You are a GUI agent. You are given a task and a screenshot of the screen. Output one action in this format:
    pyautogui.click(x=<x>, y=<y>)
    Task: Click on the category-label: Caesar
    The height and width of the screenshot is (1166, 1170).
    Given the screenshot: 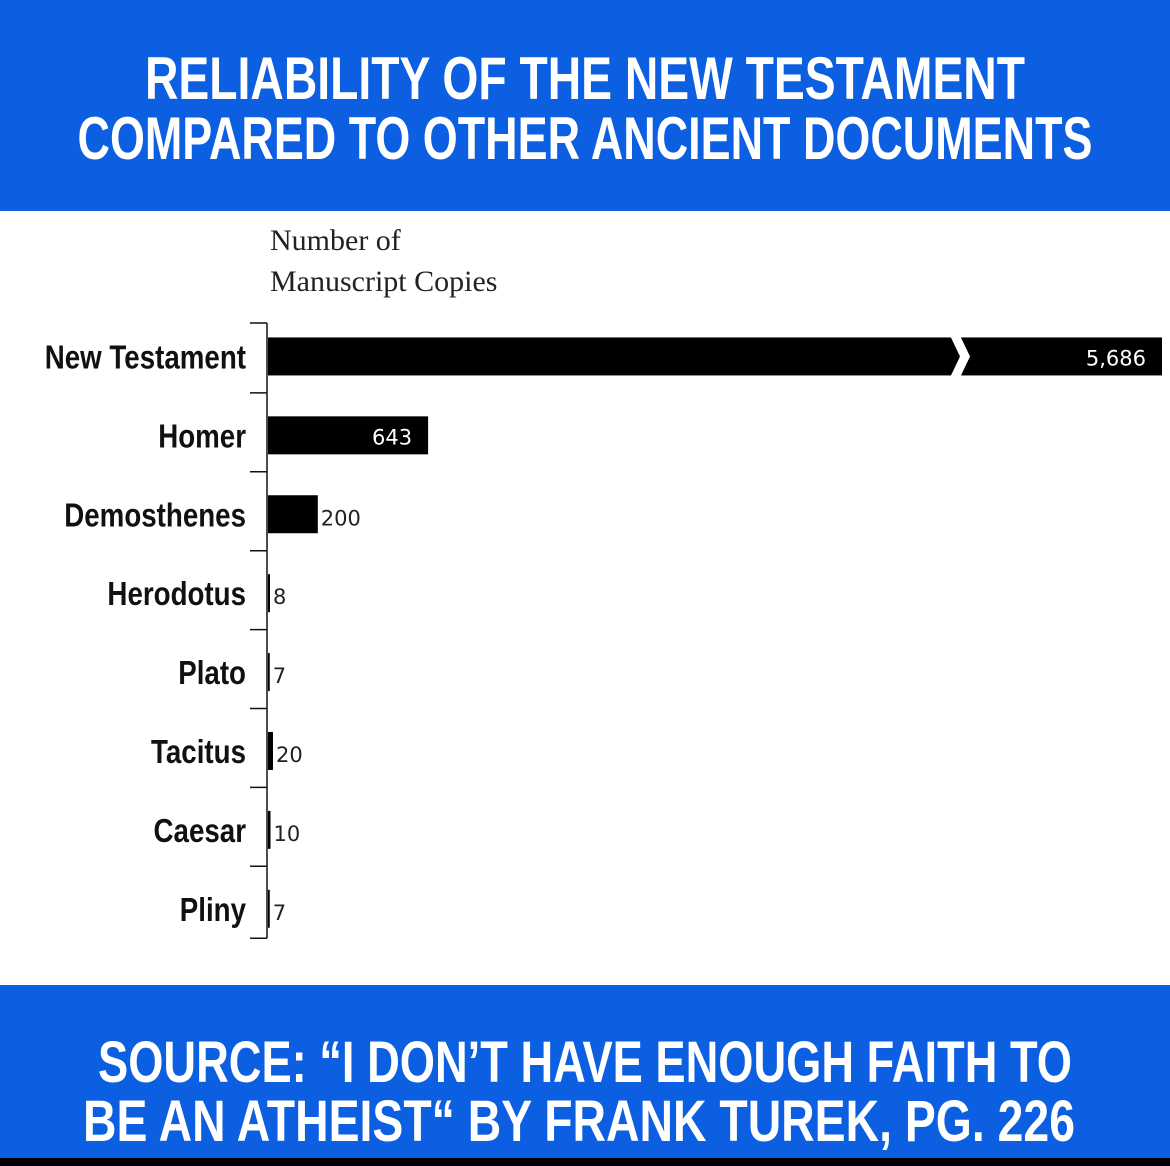 What is the action you would take?
    pyautogui.click(x=200, y=831)
    